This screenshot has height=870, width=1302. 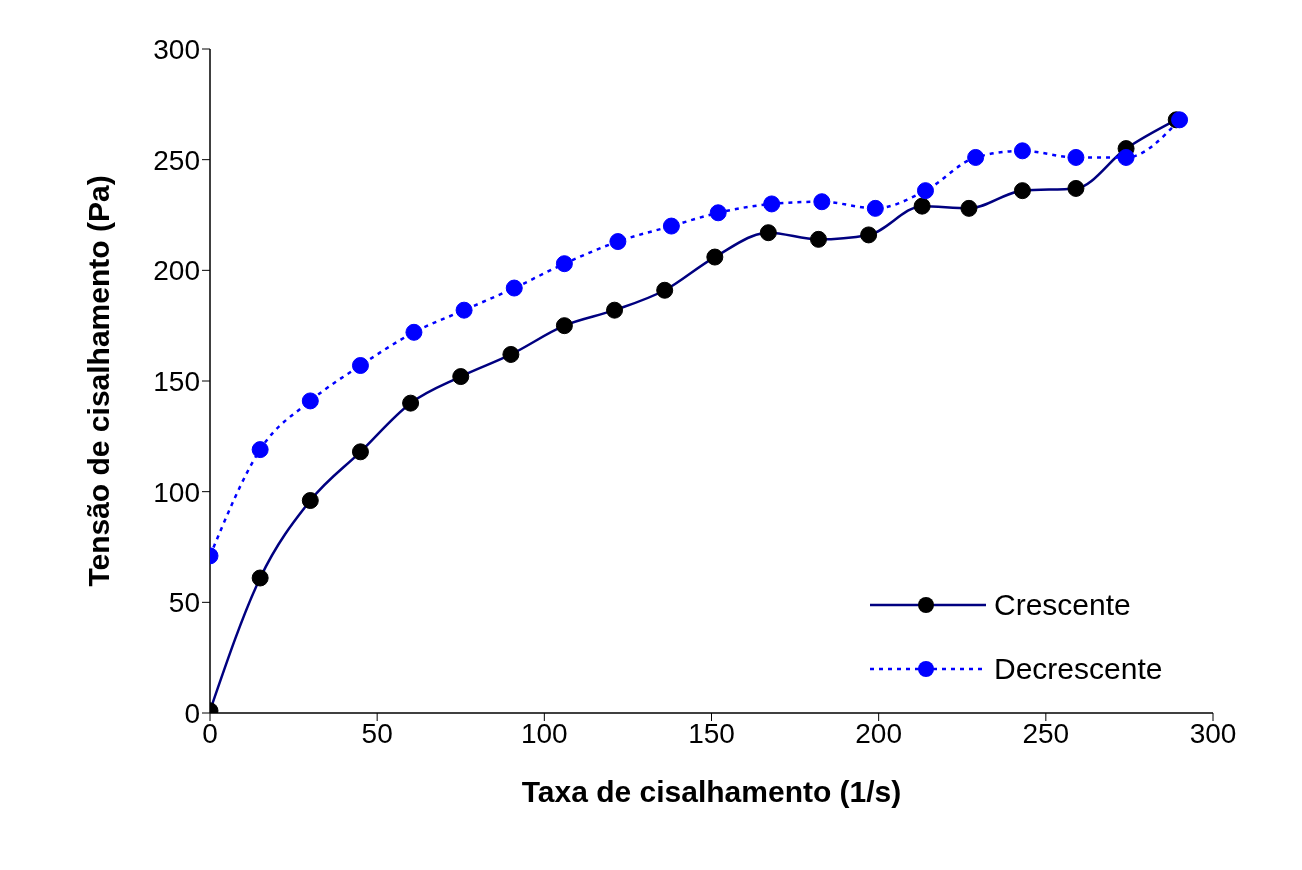 I want to click on x-axis-title: Taxa de cisalhamento (1/s), so click(x=711, y=791).